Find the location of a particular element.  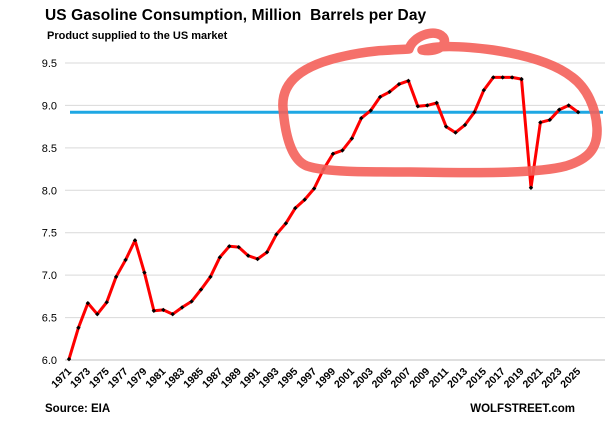

x-tick-label: 2019 is located at coordinates (514, 378).